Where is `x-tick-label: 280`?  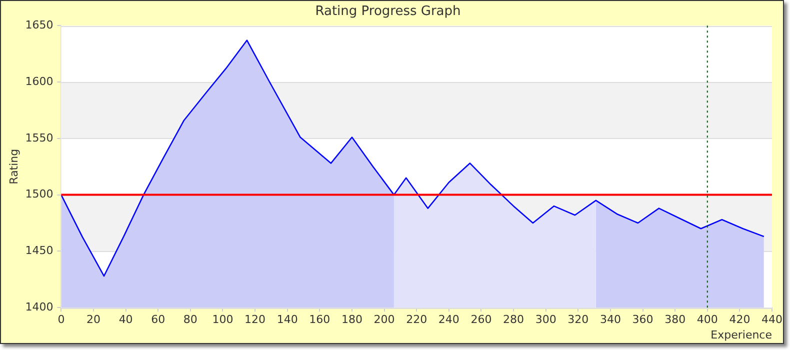 x-tick-label: 280 is located at coordinates (513, 319).